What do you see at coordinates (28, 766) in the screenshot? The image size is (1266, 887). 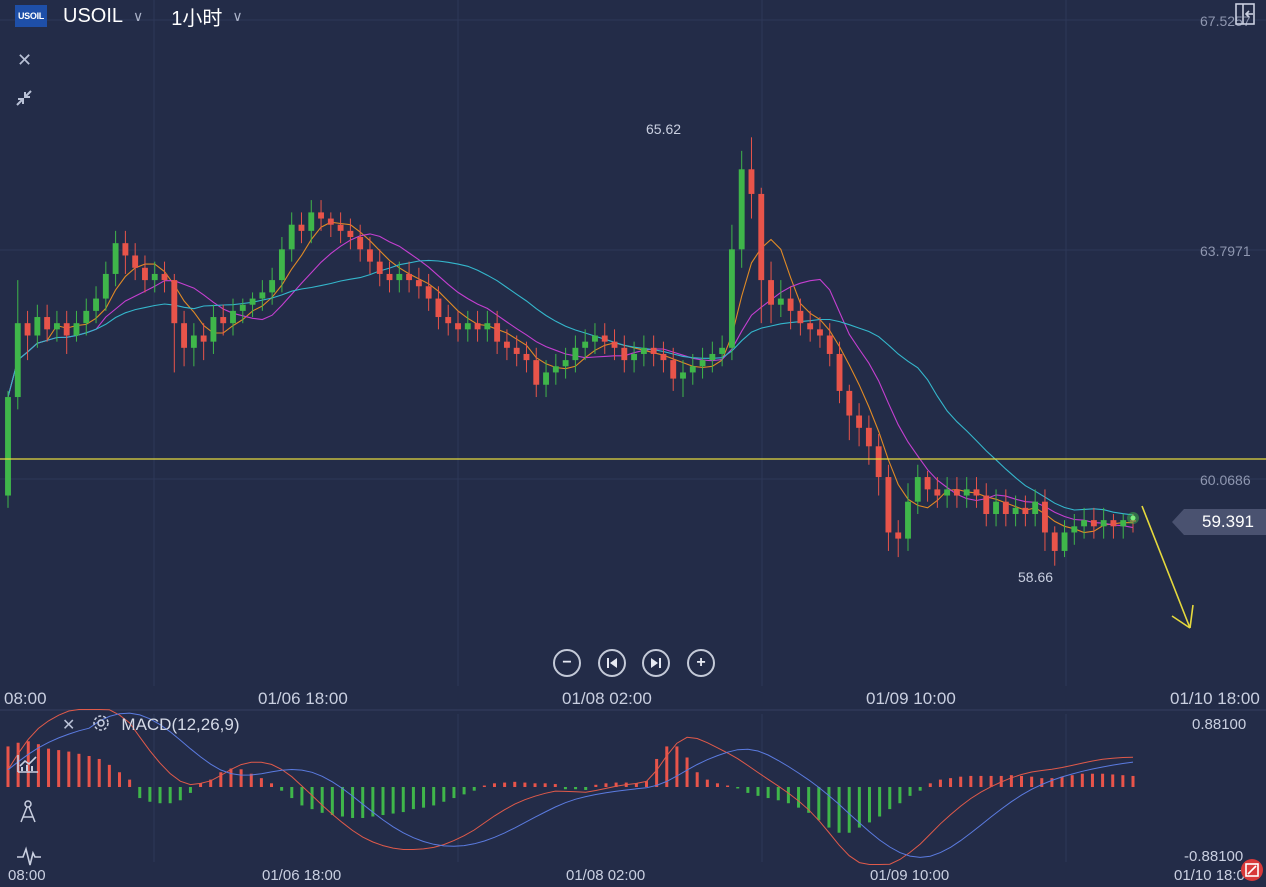 I see `indicator-chart-icon` at bounding box center [28, 766].